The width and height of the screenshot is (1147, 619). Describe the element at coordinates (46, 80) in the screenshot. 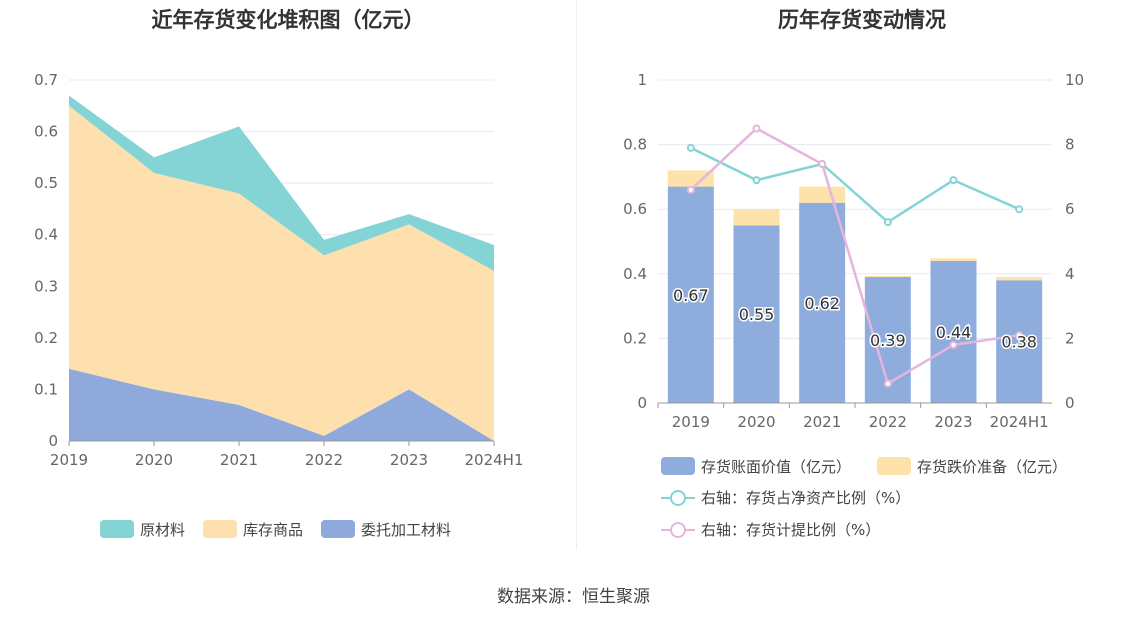

I see `y-tick-label: 0.7` at that location.